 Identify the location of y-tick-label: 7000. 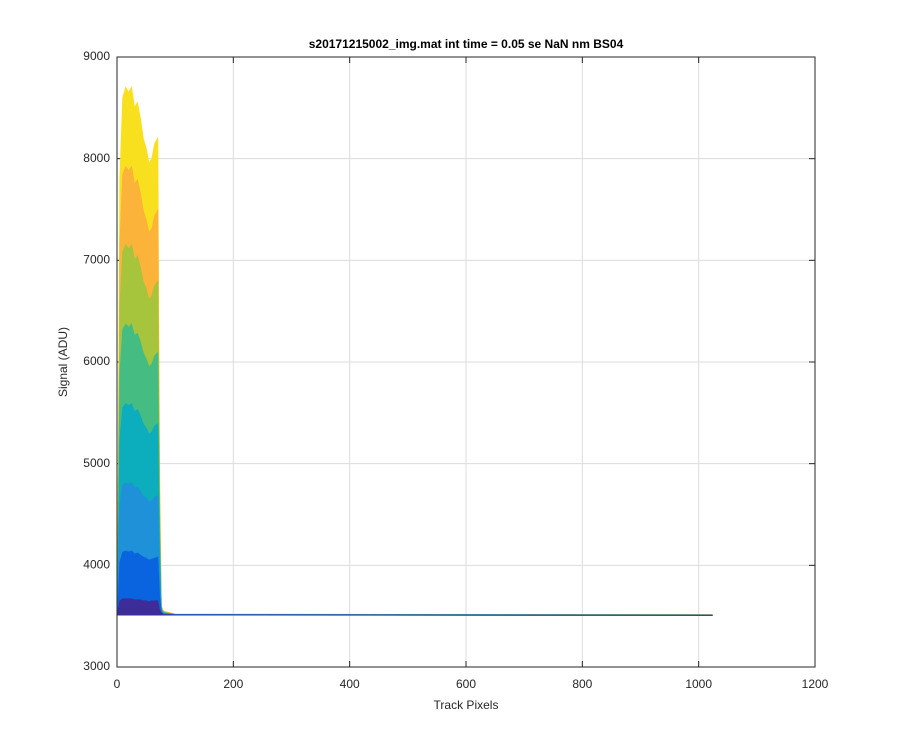
(96, 260).